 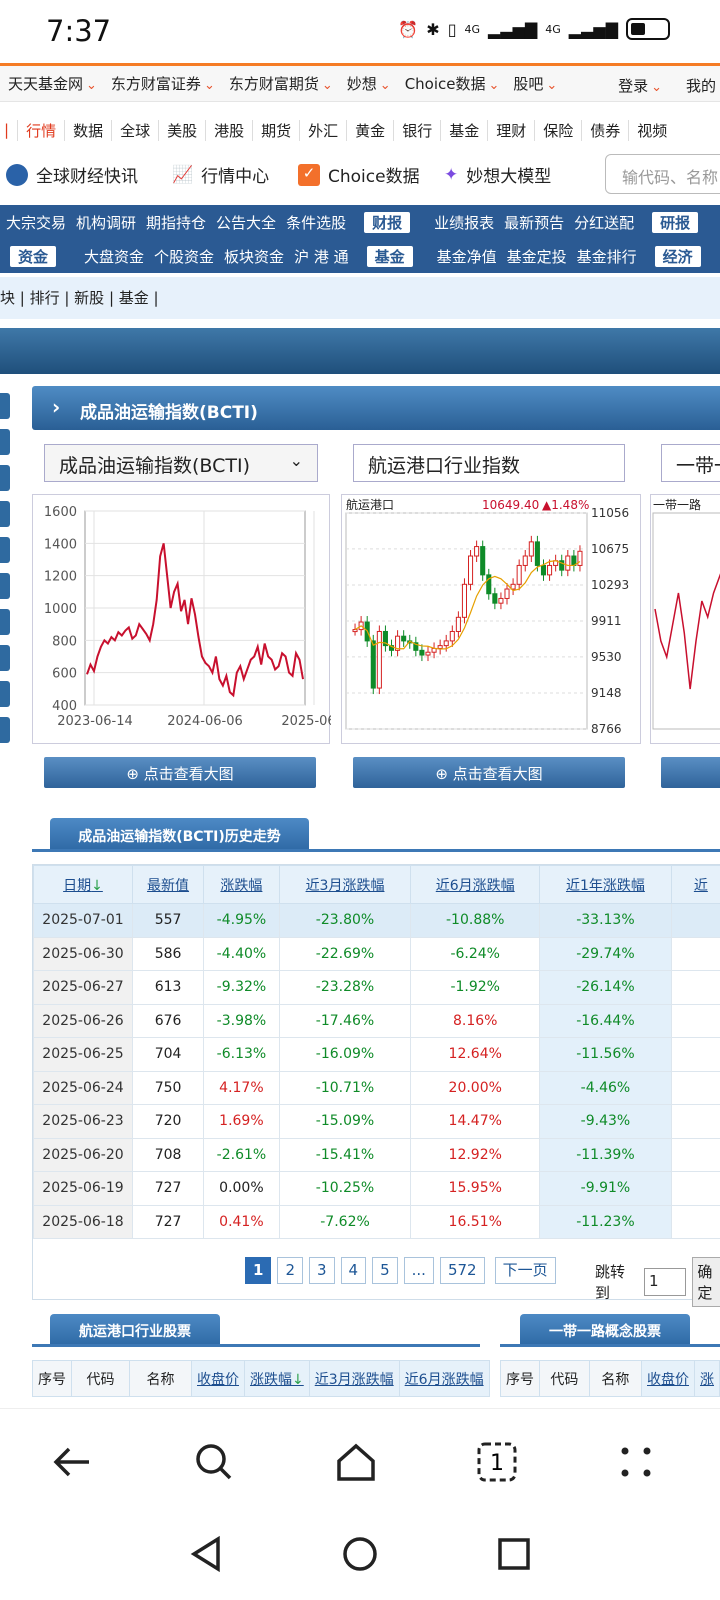 What do you see at coordinates (214, 1462) in the screenshot?
I see `search-icon` at bounding box center [214, 1462].